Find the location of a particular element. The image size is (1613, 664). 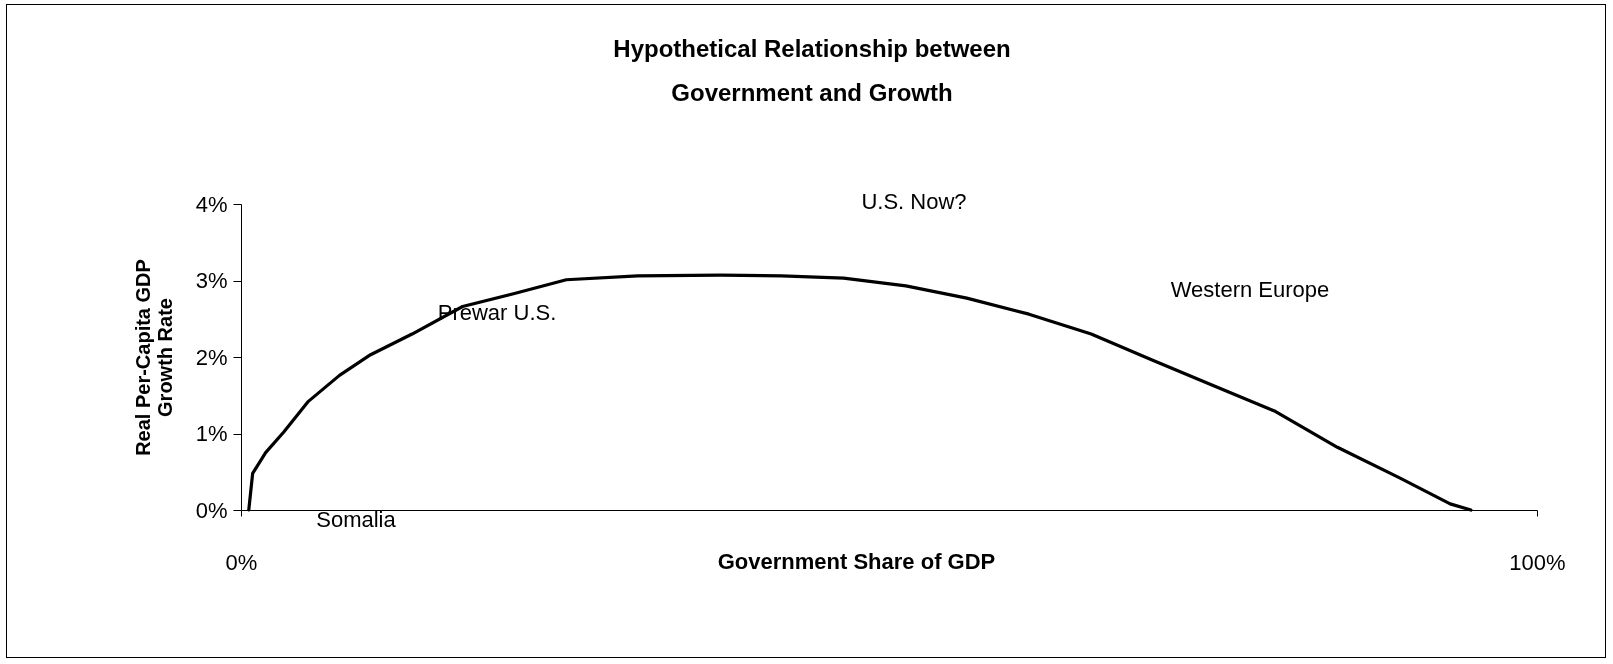

y-tick-label: 0% is located at coordinates (211, 510).